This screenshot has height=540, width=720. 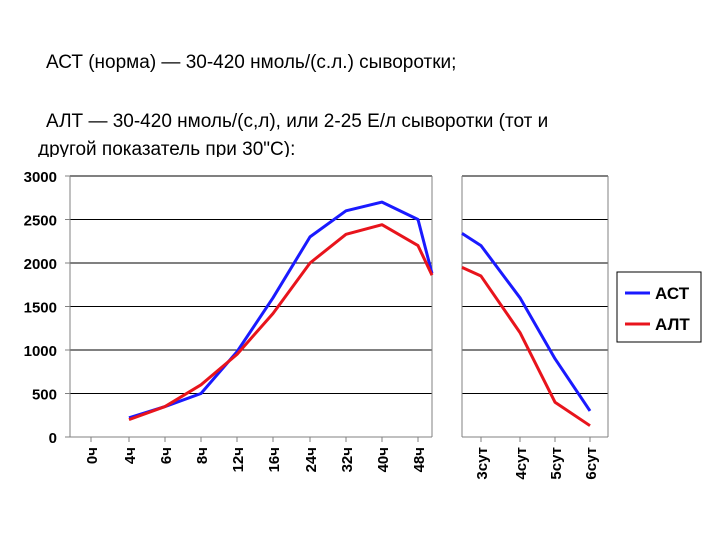 I want to click on x-tick-label: 12ч, so click(x=238, y=459).